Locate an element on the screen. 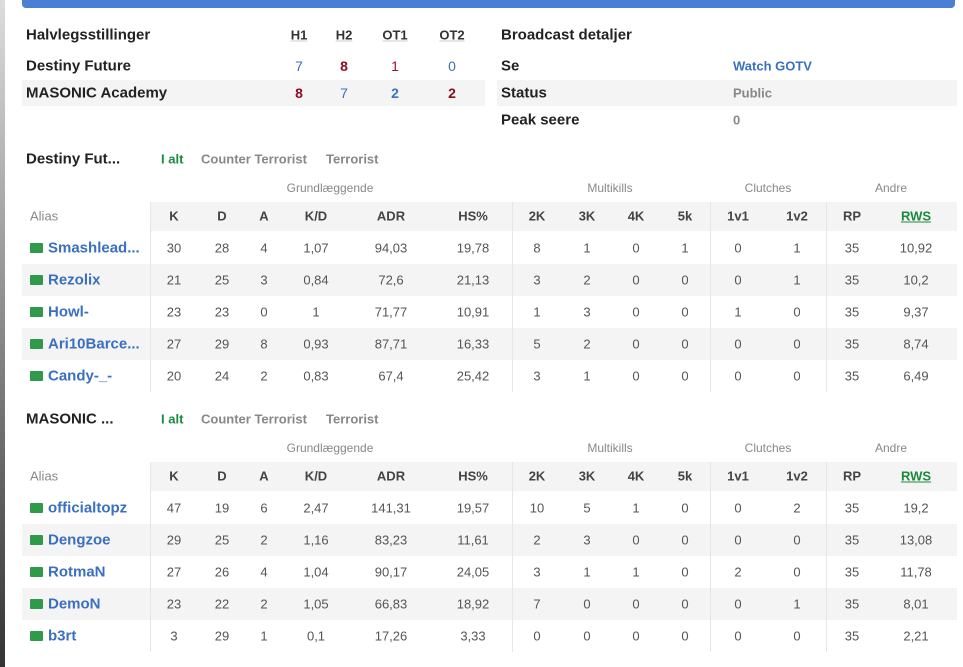  stat-cell: 10 is located at coordinates (537, 508).